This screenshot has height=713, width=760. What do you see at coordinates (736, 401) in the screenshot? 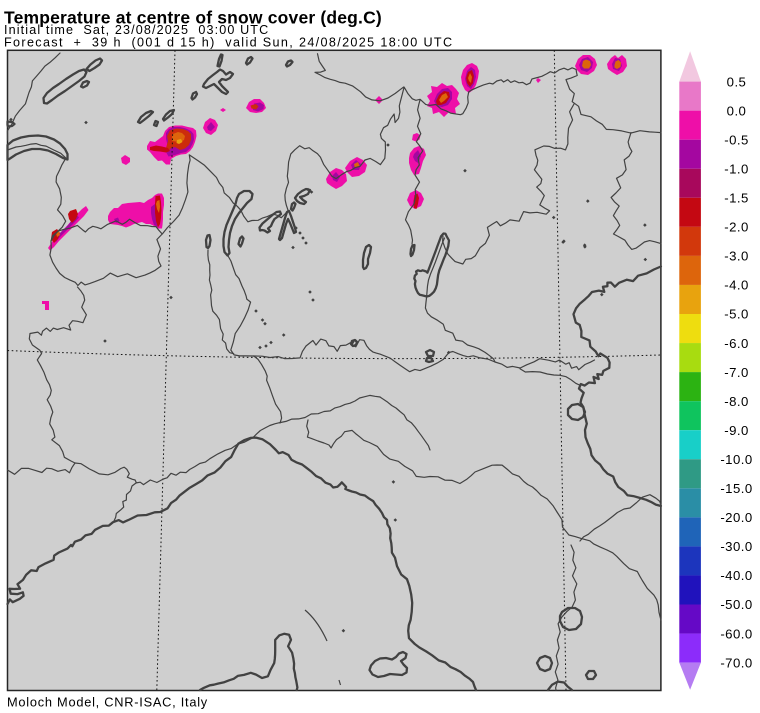
I see `svg-text: -8.0` at bounding box center [736, 401].